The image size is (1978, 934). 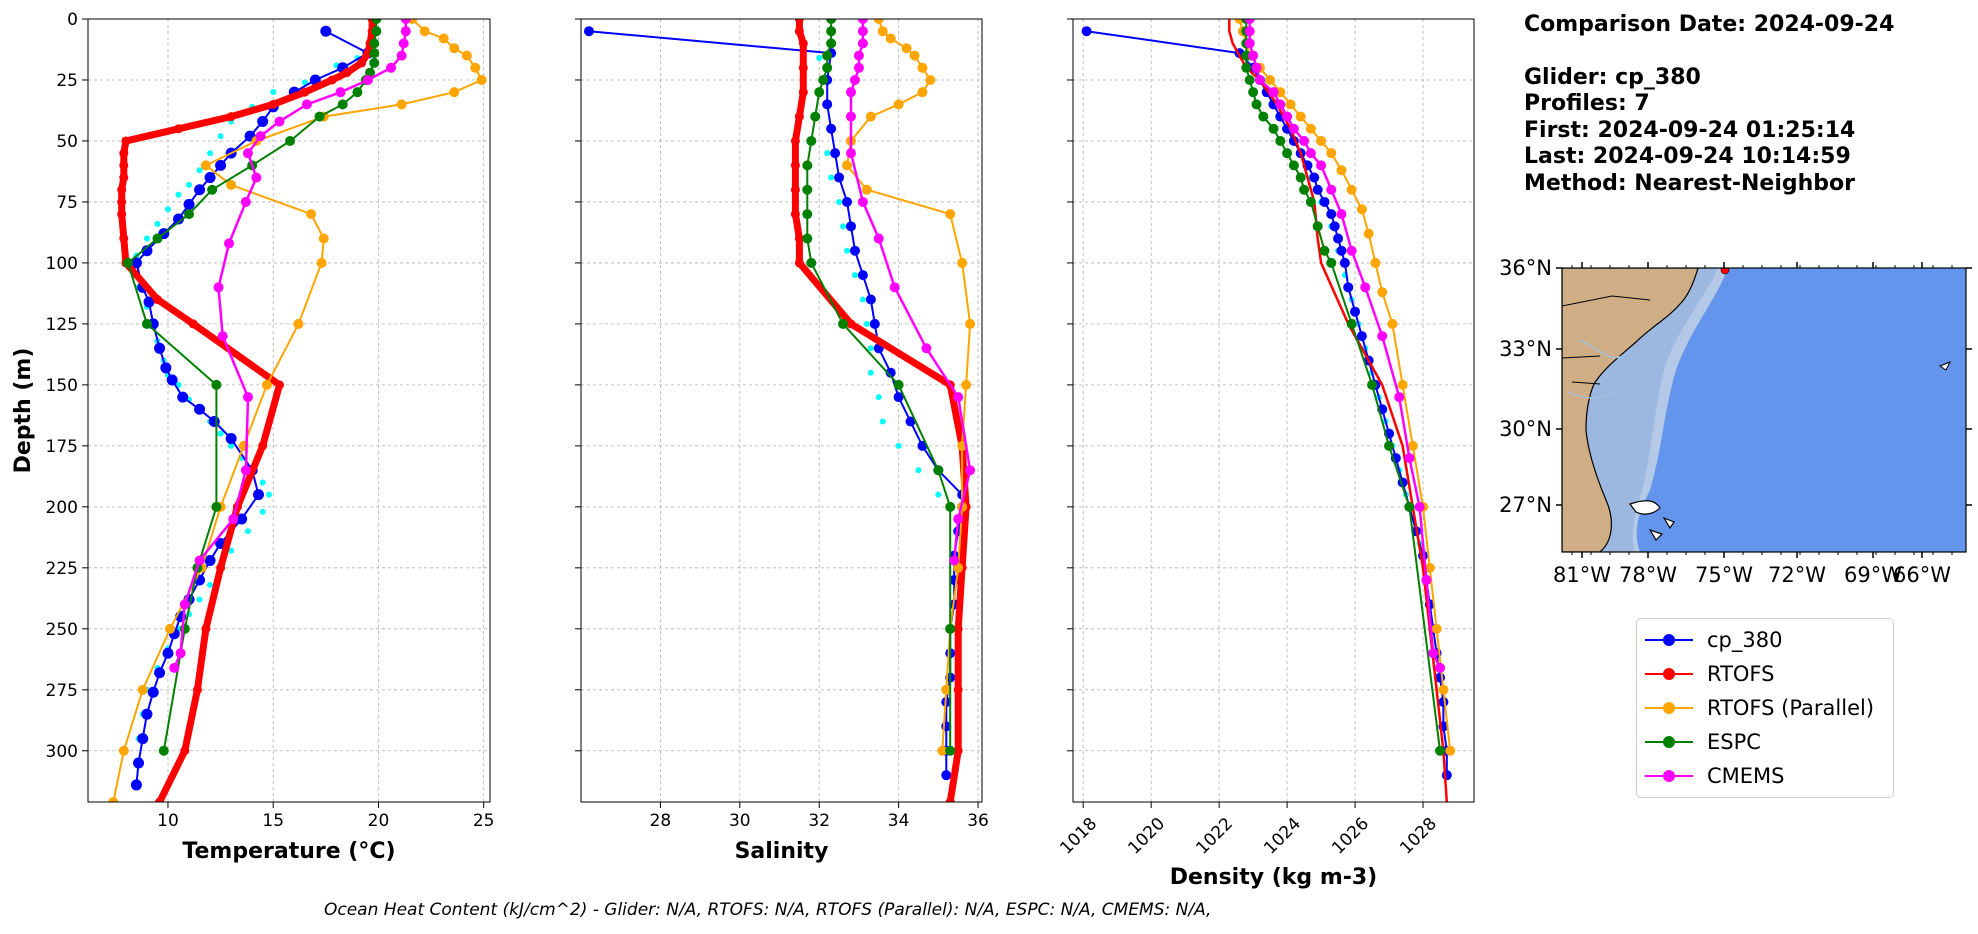 What do you see at coordinates (1764, 410) in the screenshot?
I see `map-area` at bounding box center [1764, 410].